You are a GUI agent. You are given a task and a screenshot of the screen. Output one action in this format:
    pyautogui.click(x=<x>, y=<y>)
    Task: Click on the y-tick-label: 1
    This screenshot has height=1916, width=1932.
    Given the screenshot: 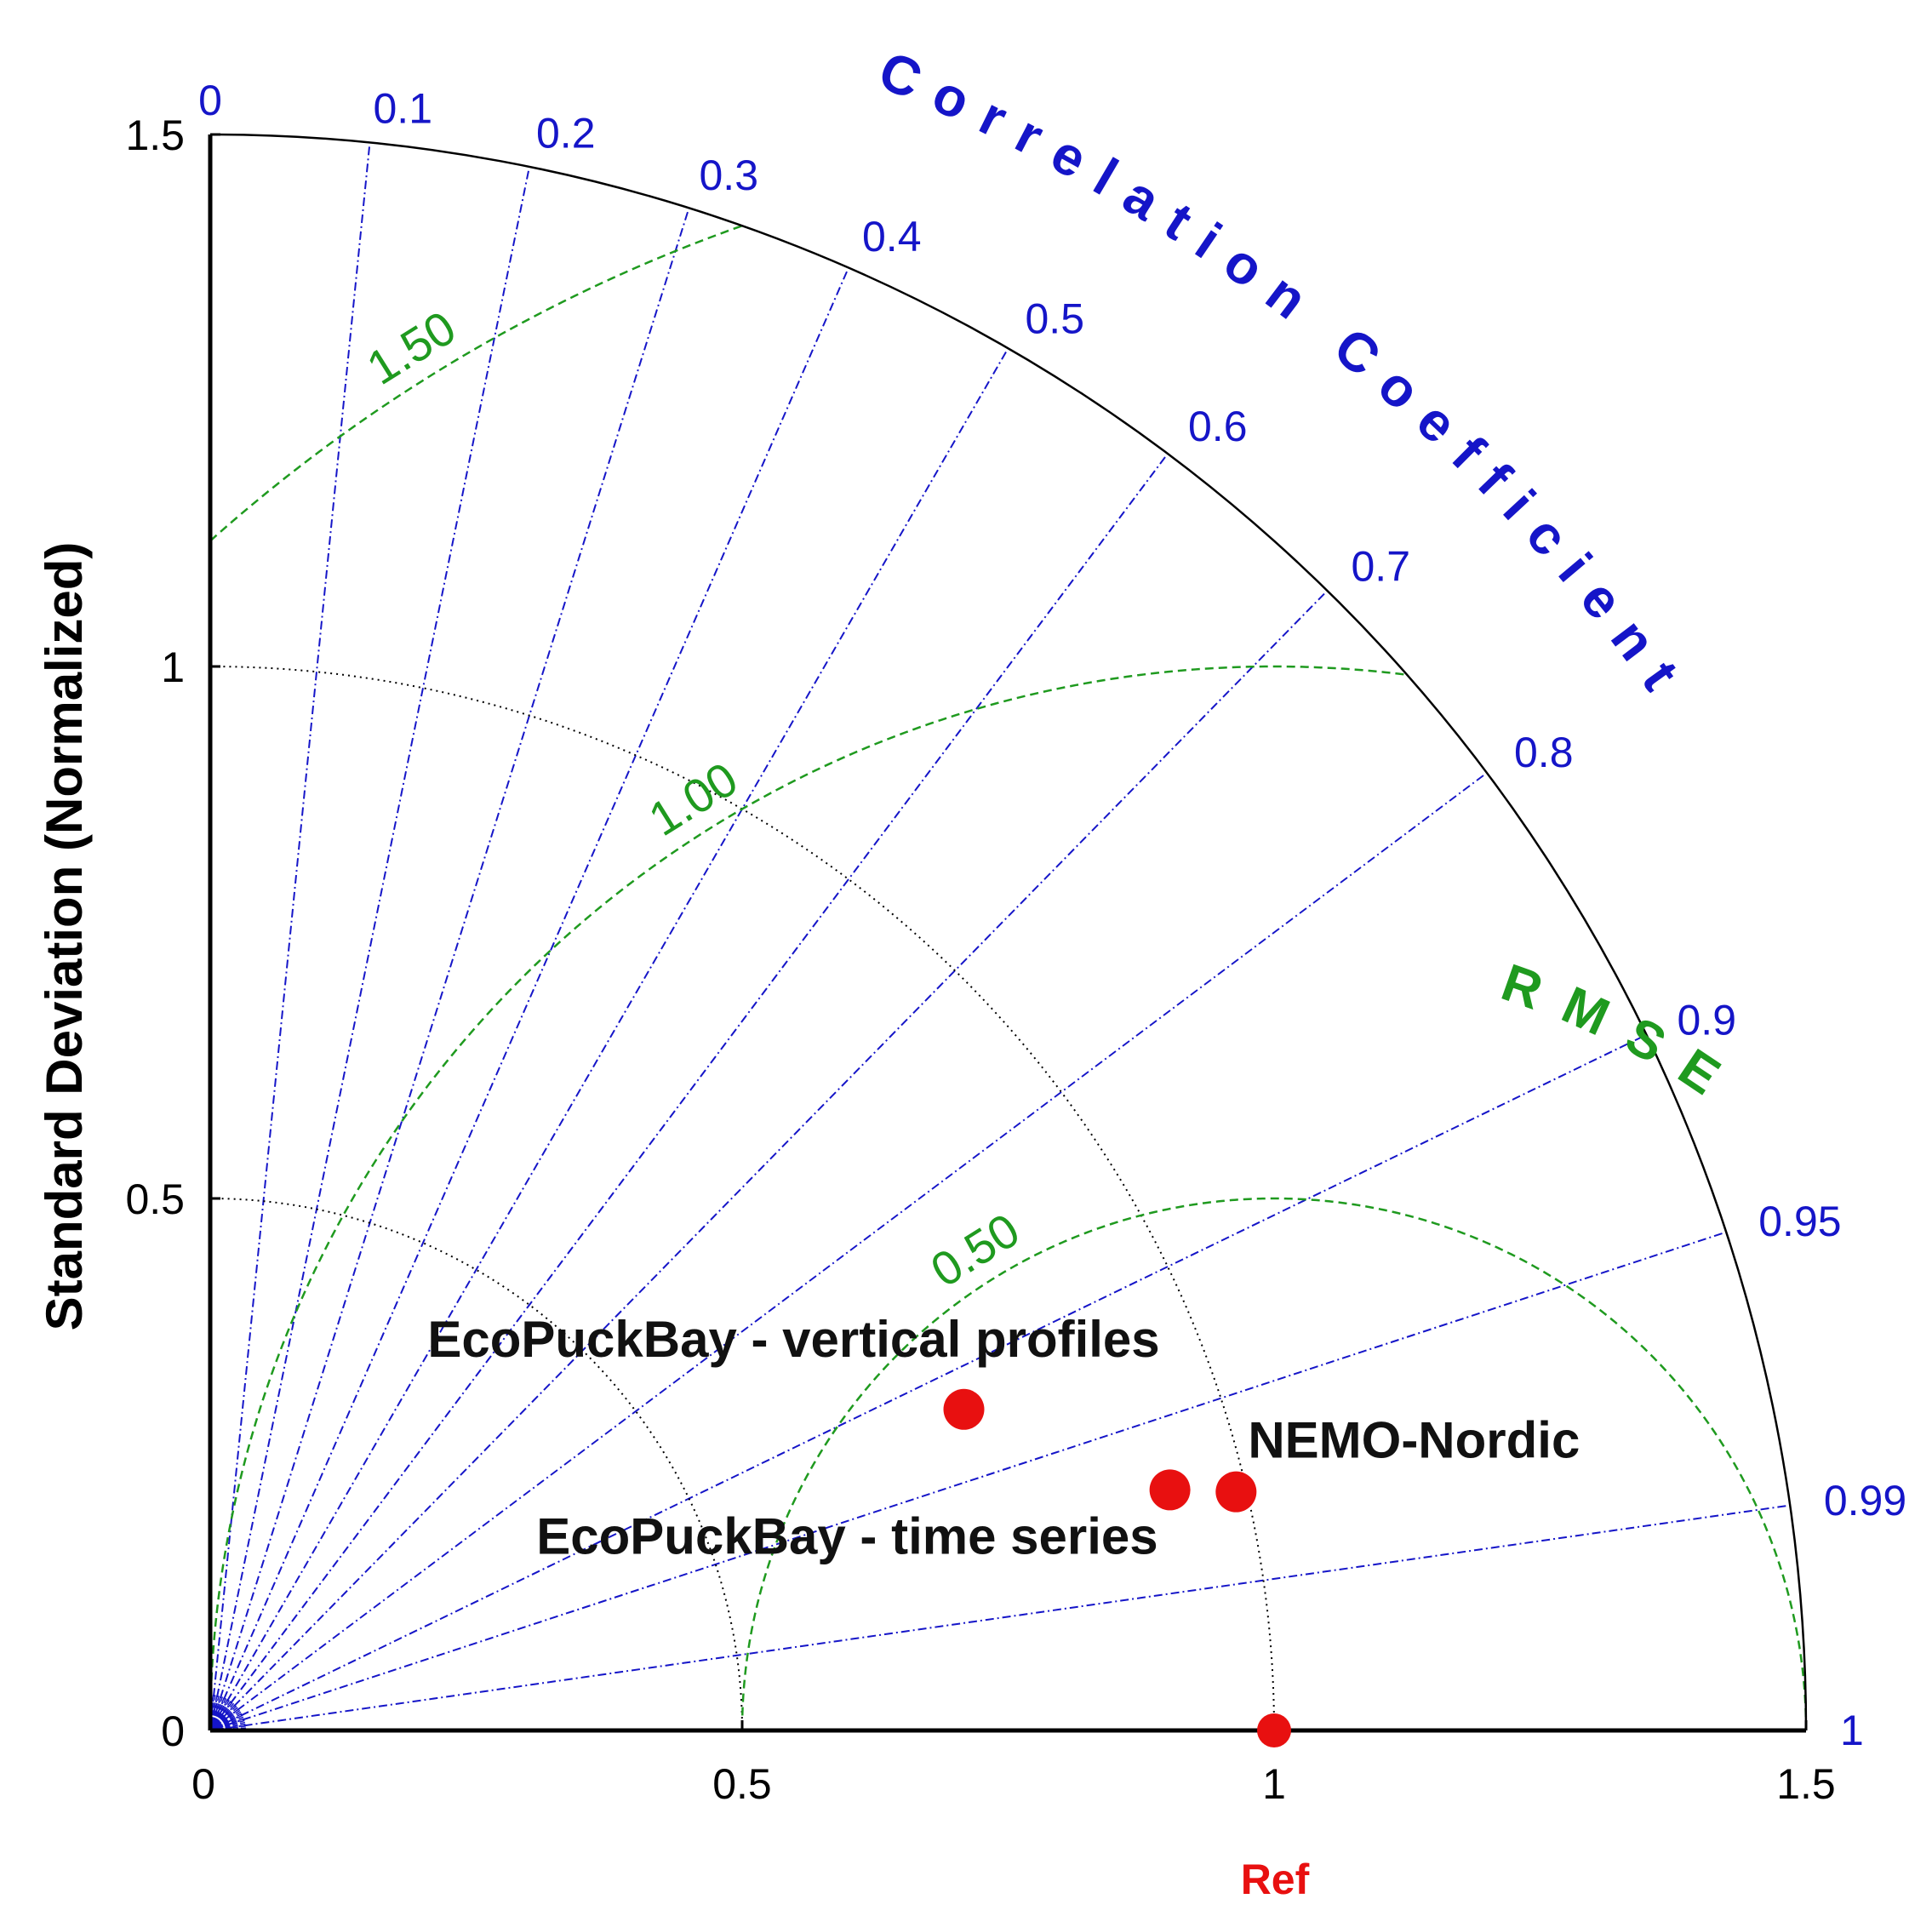 What is the action you would take?
    pyautogui.click(x=173, y=667)
    